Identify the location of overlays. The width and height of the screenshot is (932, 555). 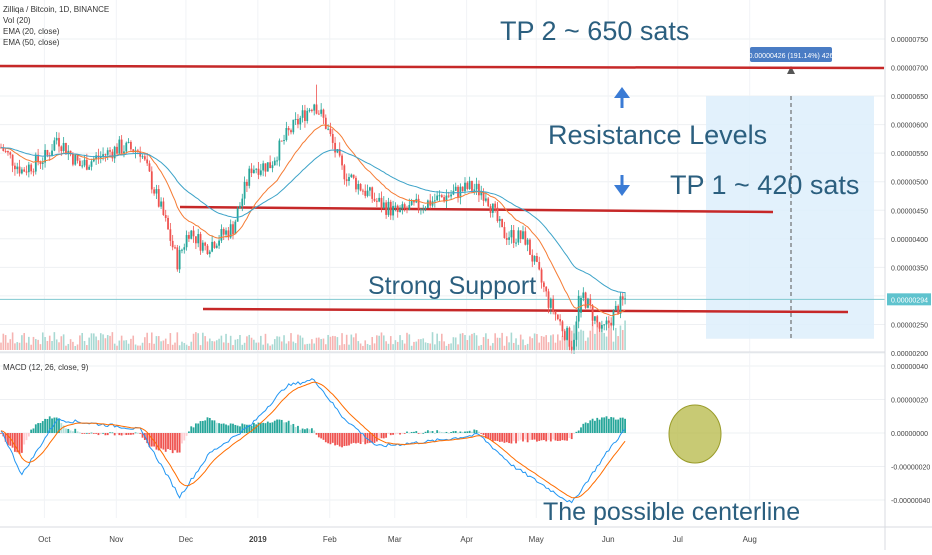
(668, 275).